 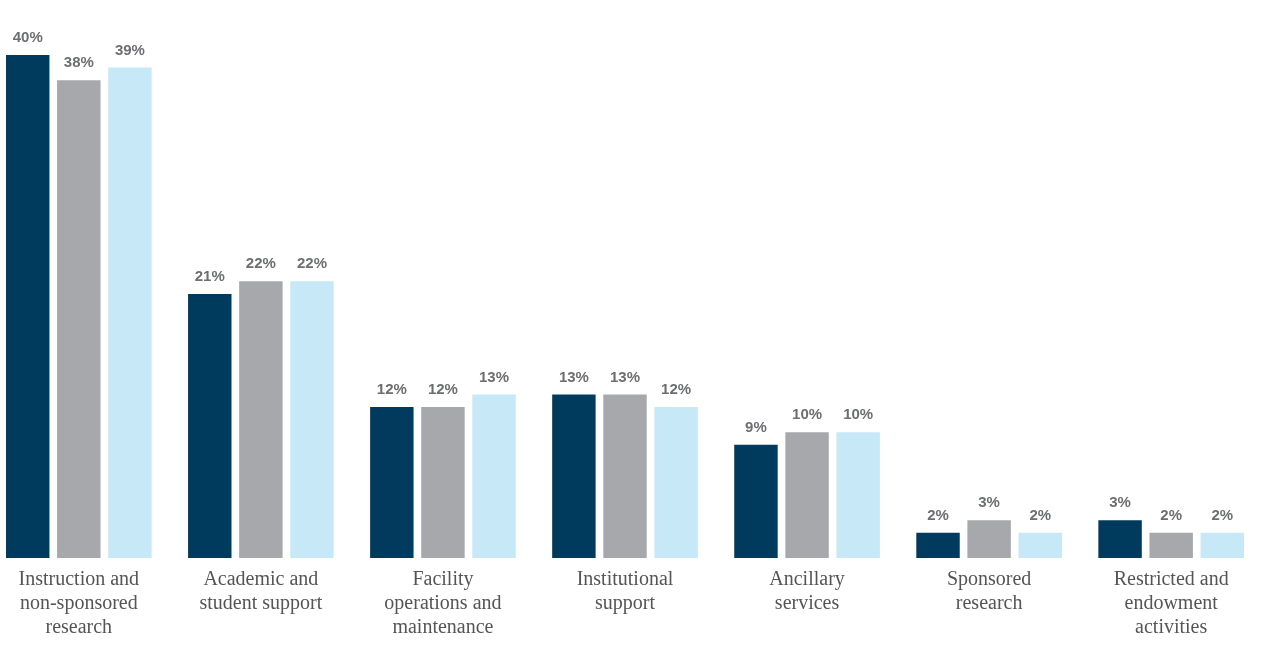 What do you see at coordinates (78, 62) in the screenshot?
I see `data-label: 38%` at bounding box center [78, 62].